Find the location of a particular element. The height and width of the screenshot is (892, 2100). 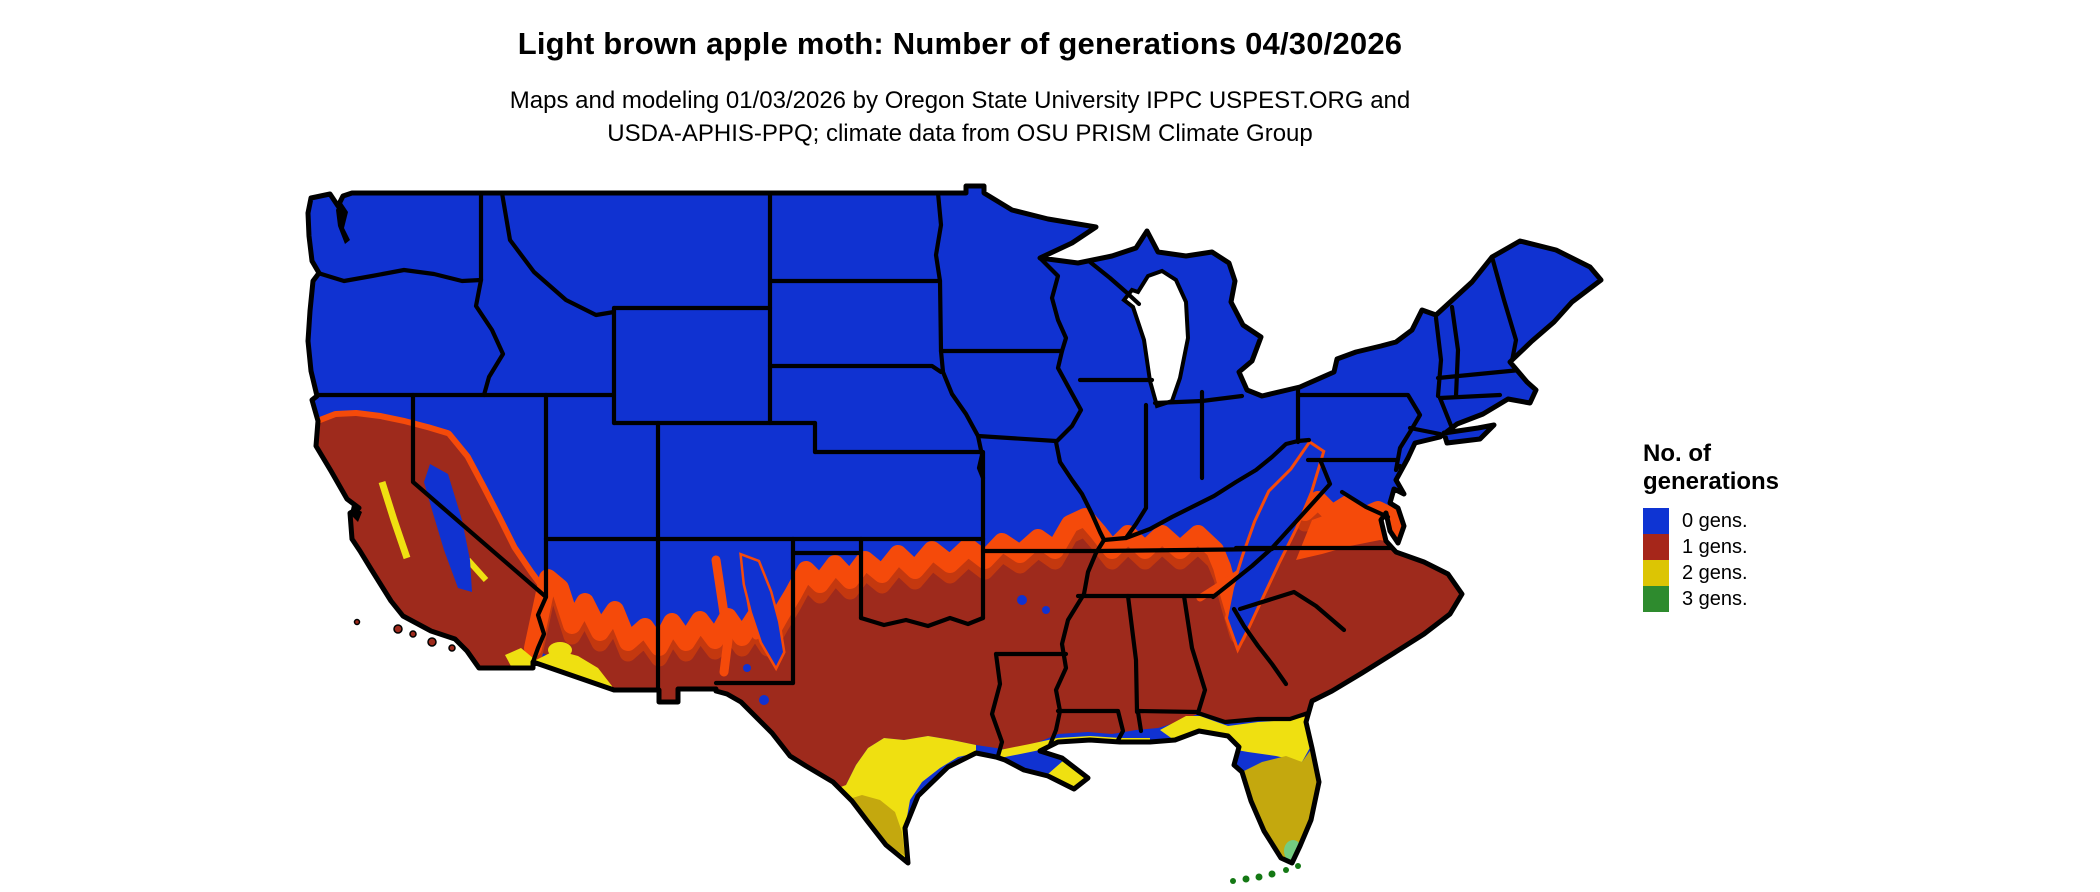

florida-keys is located at coordinates (1265, 873).